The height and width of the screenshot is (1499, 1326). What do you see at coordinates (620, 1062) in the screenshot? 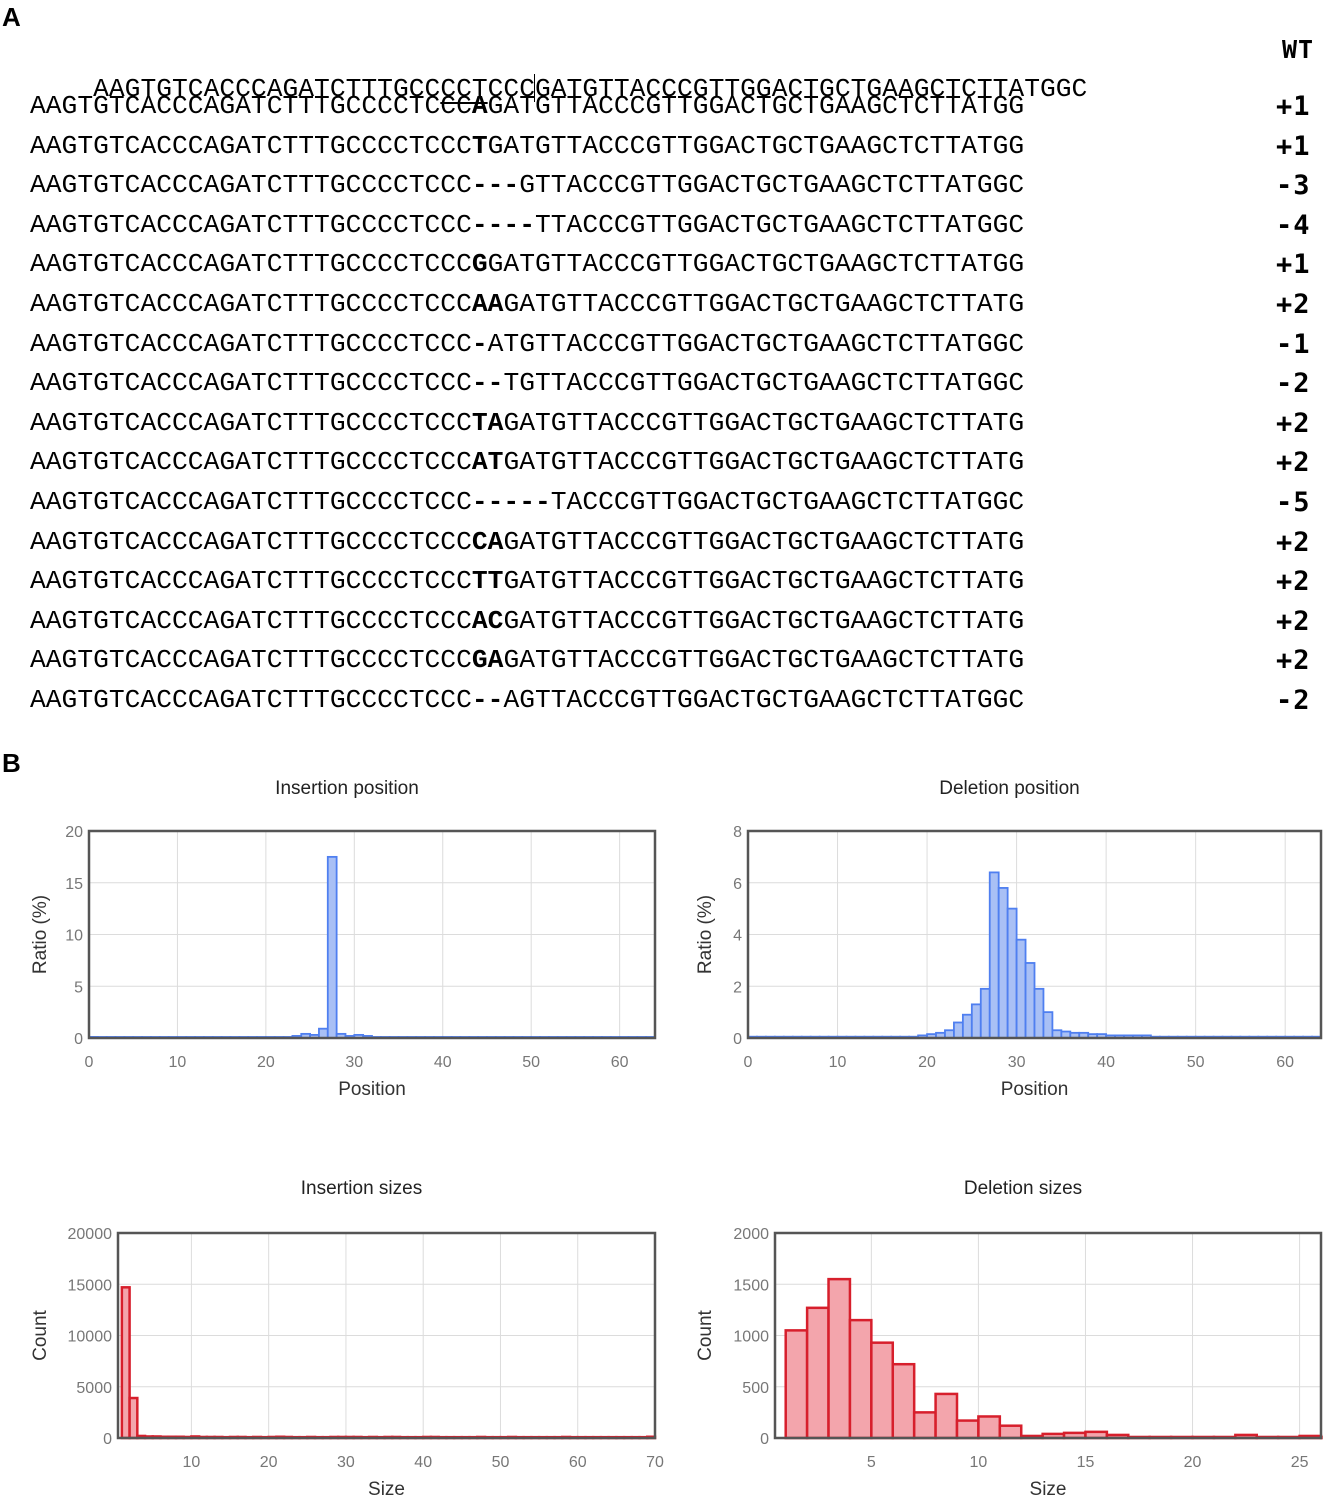
I see `x-tick-label: 60` at bounding box center [620, 1062].